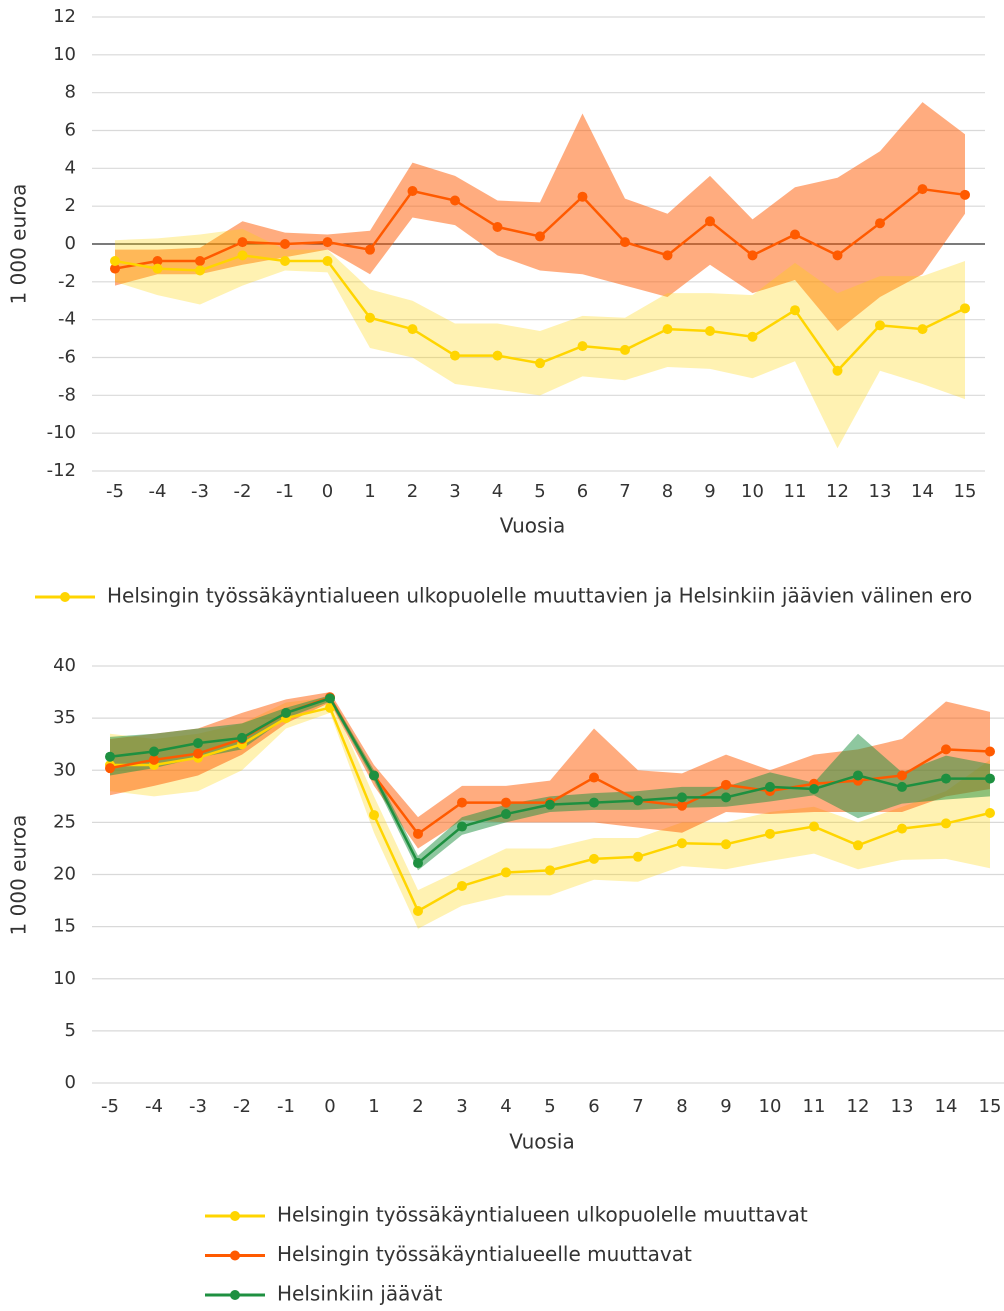  What do you see at coordinates (667, 491) in the screenshot?
I see `x-tick-label: 8` at bounding box center [667, 491].